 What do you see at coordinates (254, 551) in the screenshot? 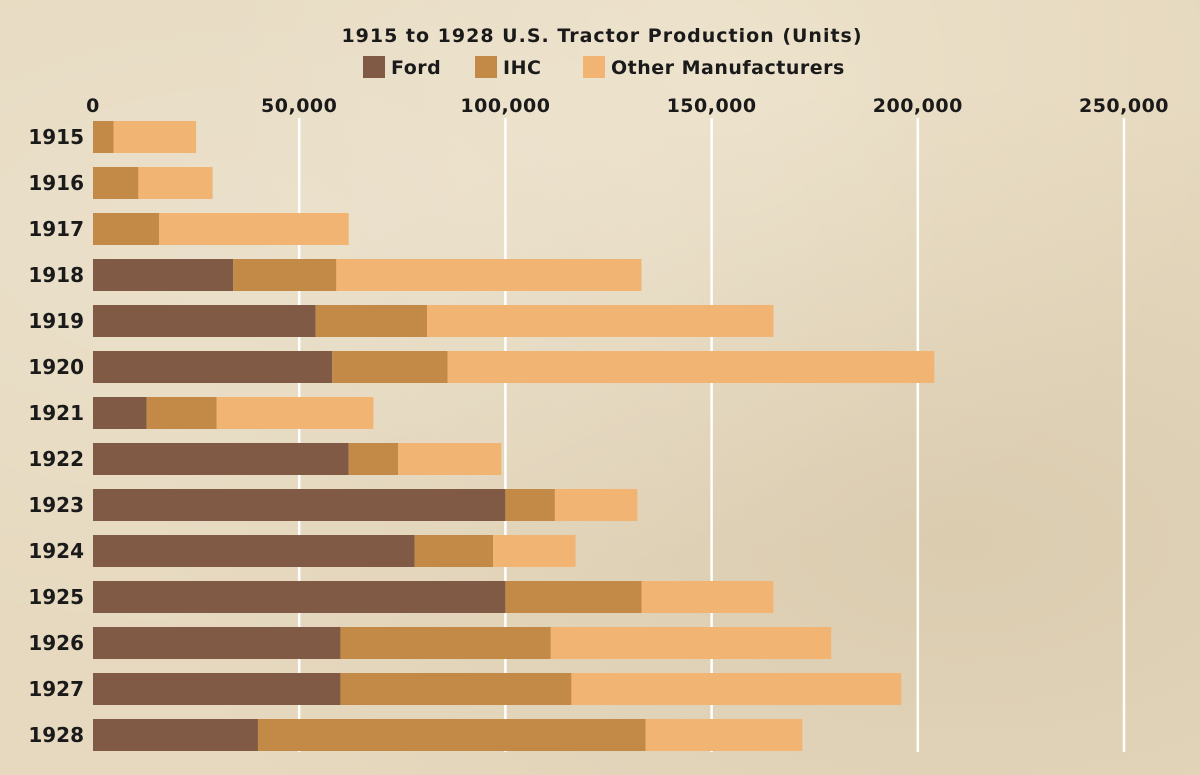
I see `bar-ford-1924` at bounding box center [254, 551].